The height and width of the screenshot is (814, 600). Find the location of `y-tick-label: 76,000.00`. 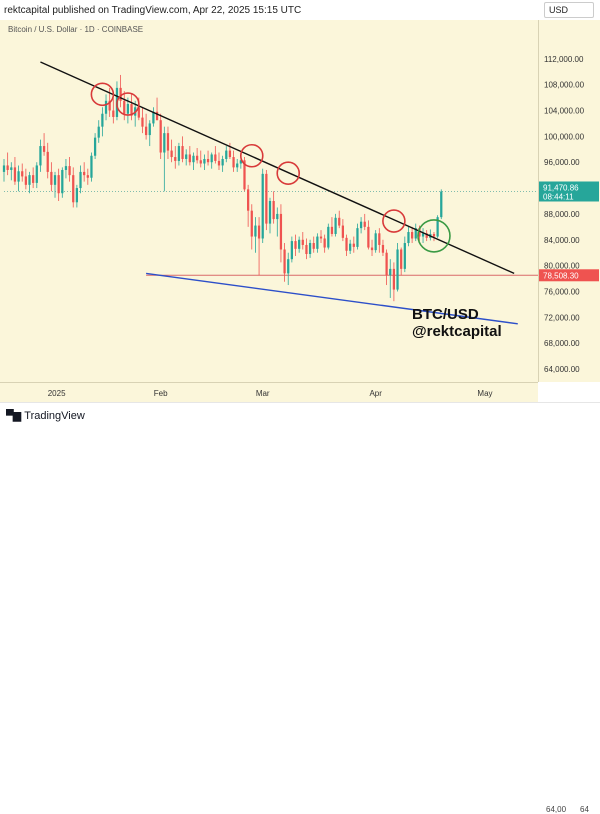

y-tick-label: 76,000.00 is located at coordinates (562, 292).